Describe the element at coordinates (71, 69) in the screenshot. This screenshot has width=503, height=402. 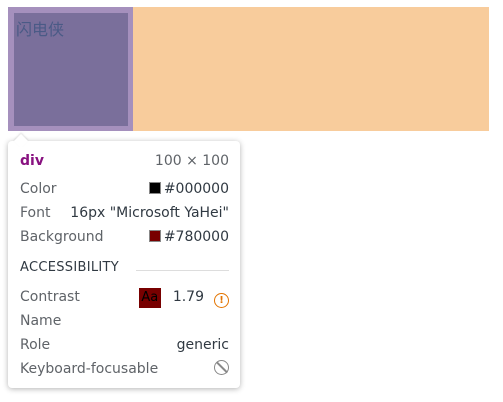
I see `highlight-content` at that location.